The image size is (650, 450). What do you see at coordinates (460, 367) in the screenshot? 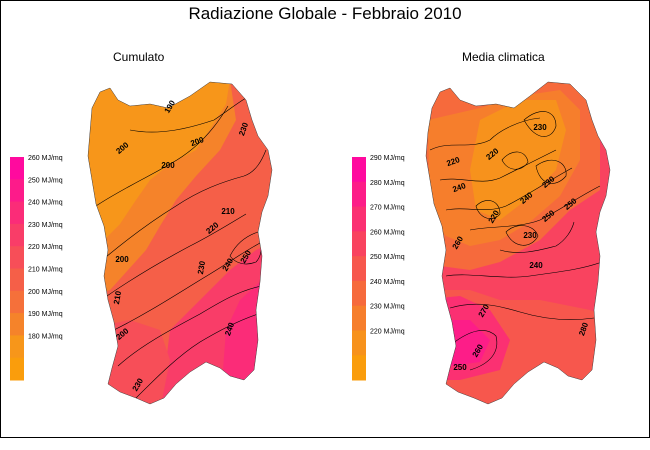
I see `contour-label: 250` at bounding box center [460, 367].